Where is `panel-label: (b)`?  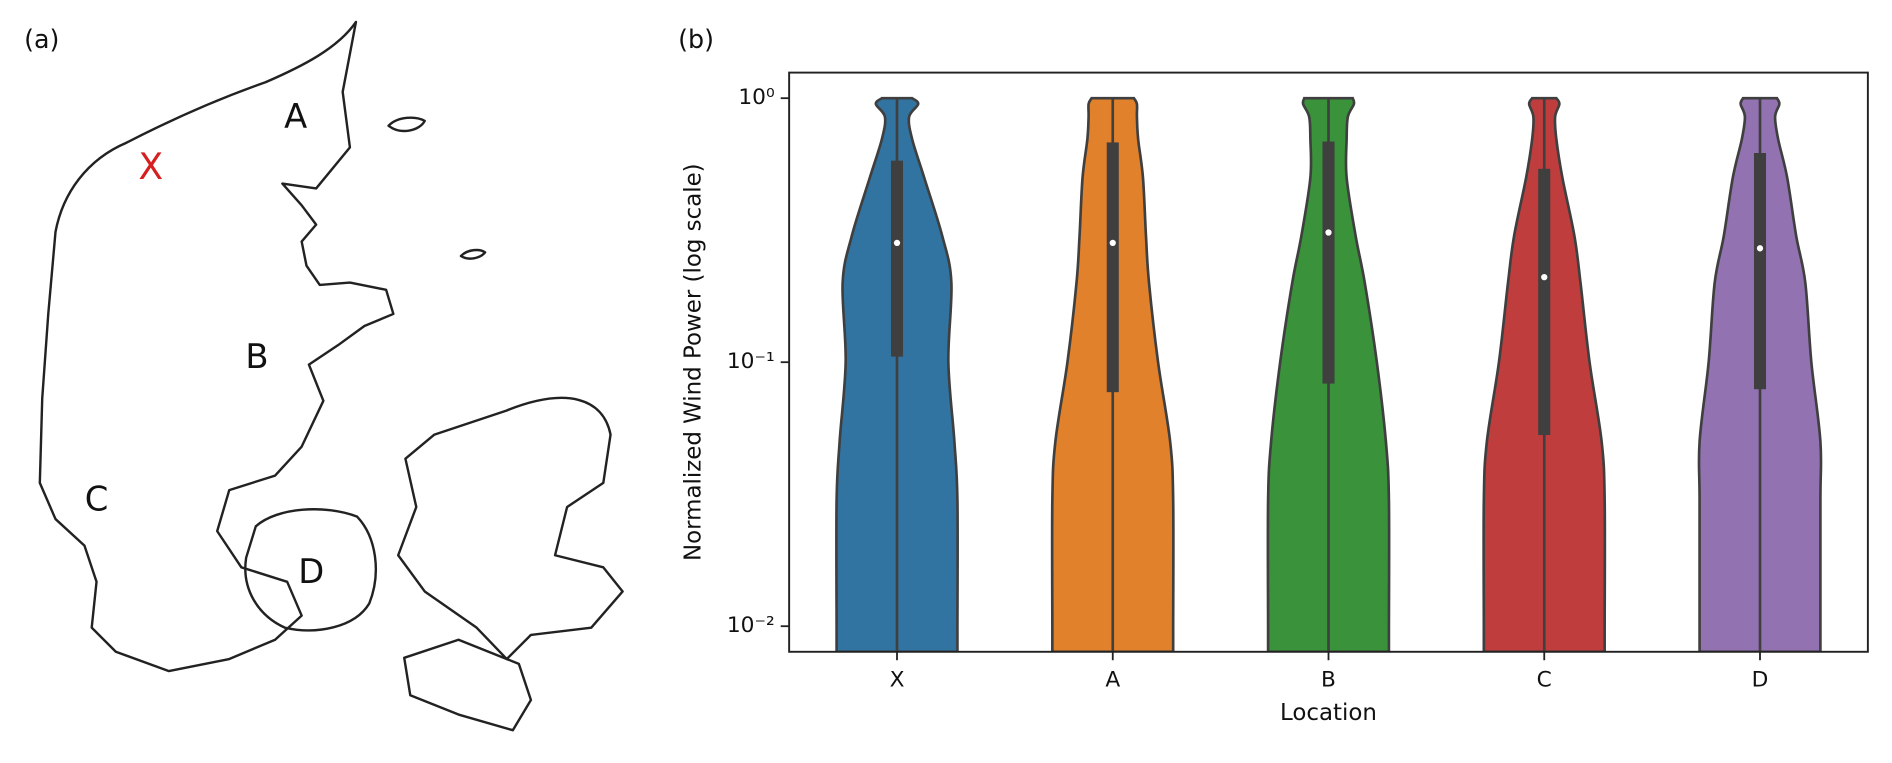 panel-label: (b) is located at coordinates (696, 39).